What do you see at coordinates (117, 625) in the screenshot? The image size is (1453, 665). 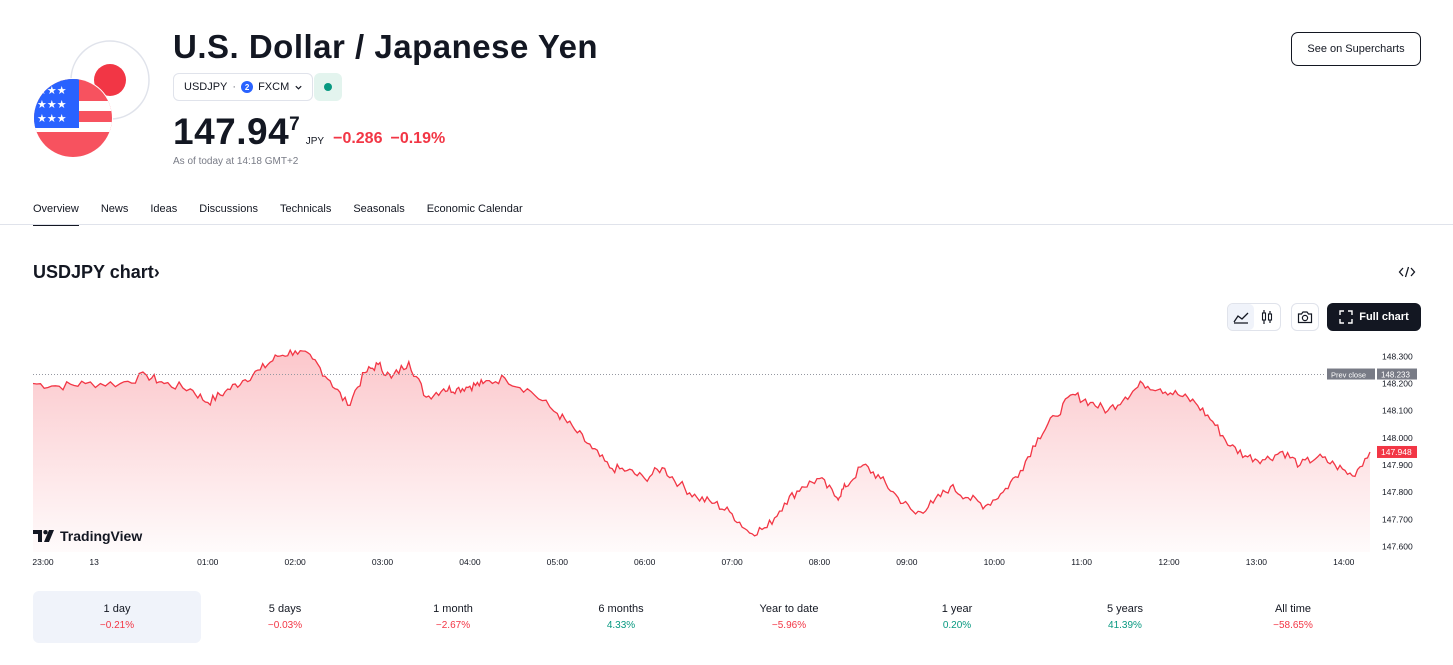 I see `period-value: −0.21%` at bounding box center [117, 625].